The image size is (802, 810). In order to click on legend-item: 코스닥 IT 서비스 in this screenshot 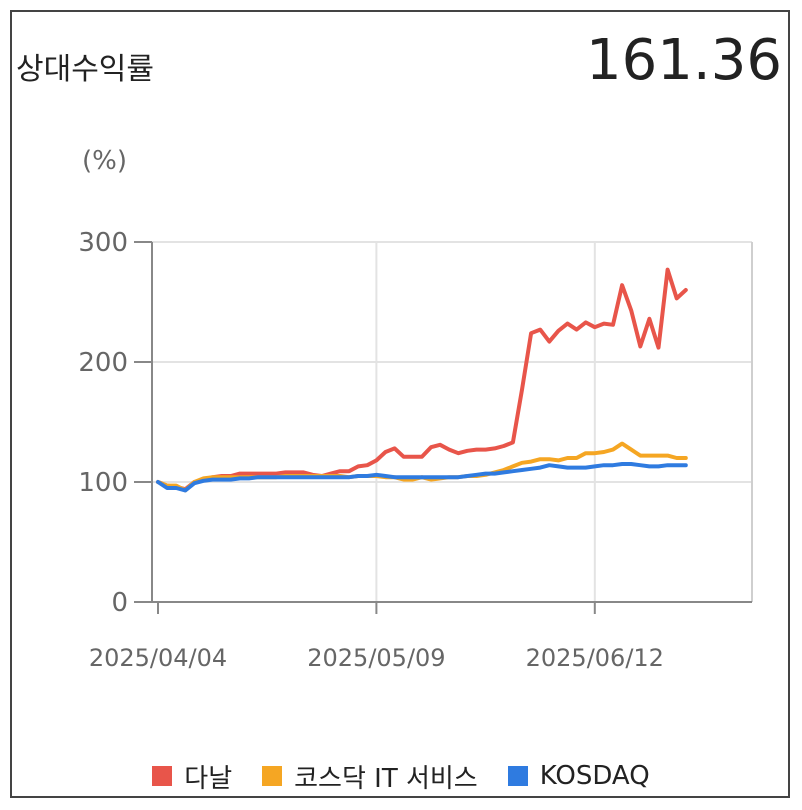, I will do `click(370, 776)`.